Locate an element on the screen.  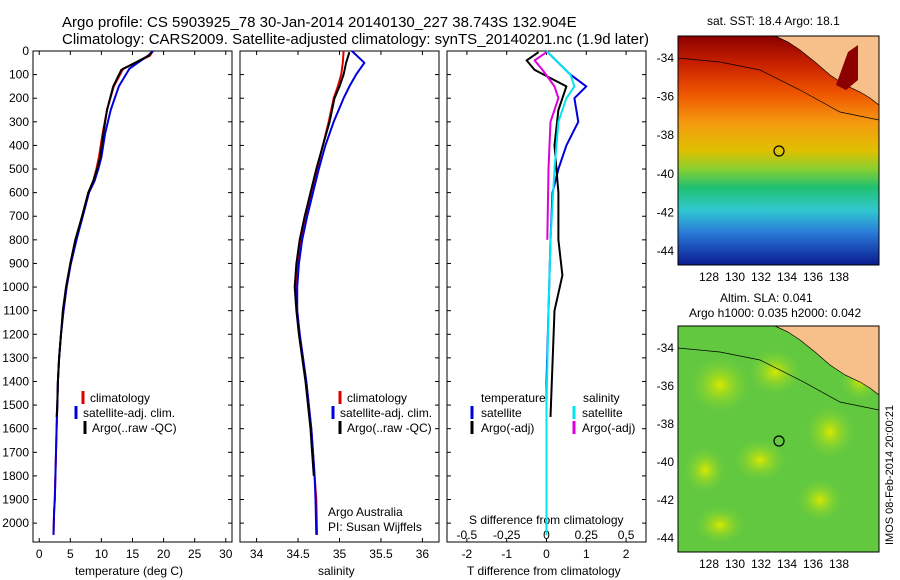
depth-tick-label: 1900 is located at coordinates (15, 500).